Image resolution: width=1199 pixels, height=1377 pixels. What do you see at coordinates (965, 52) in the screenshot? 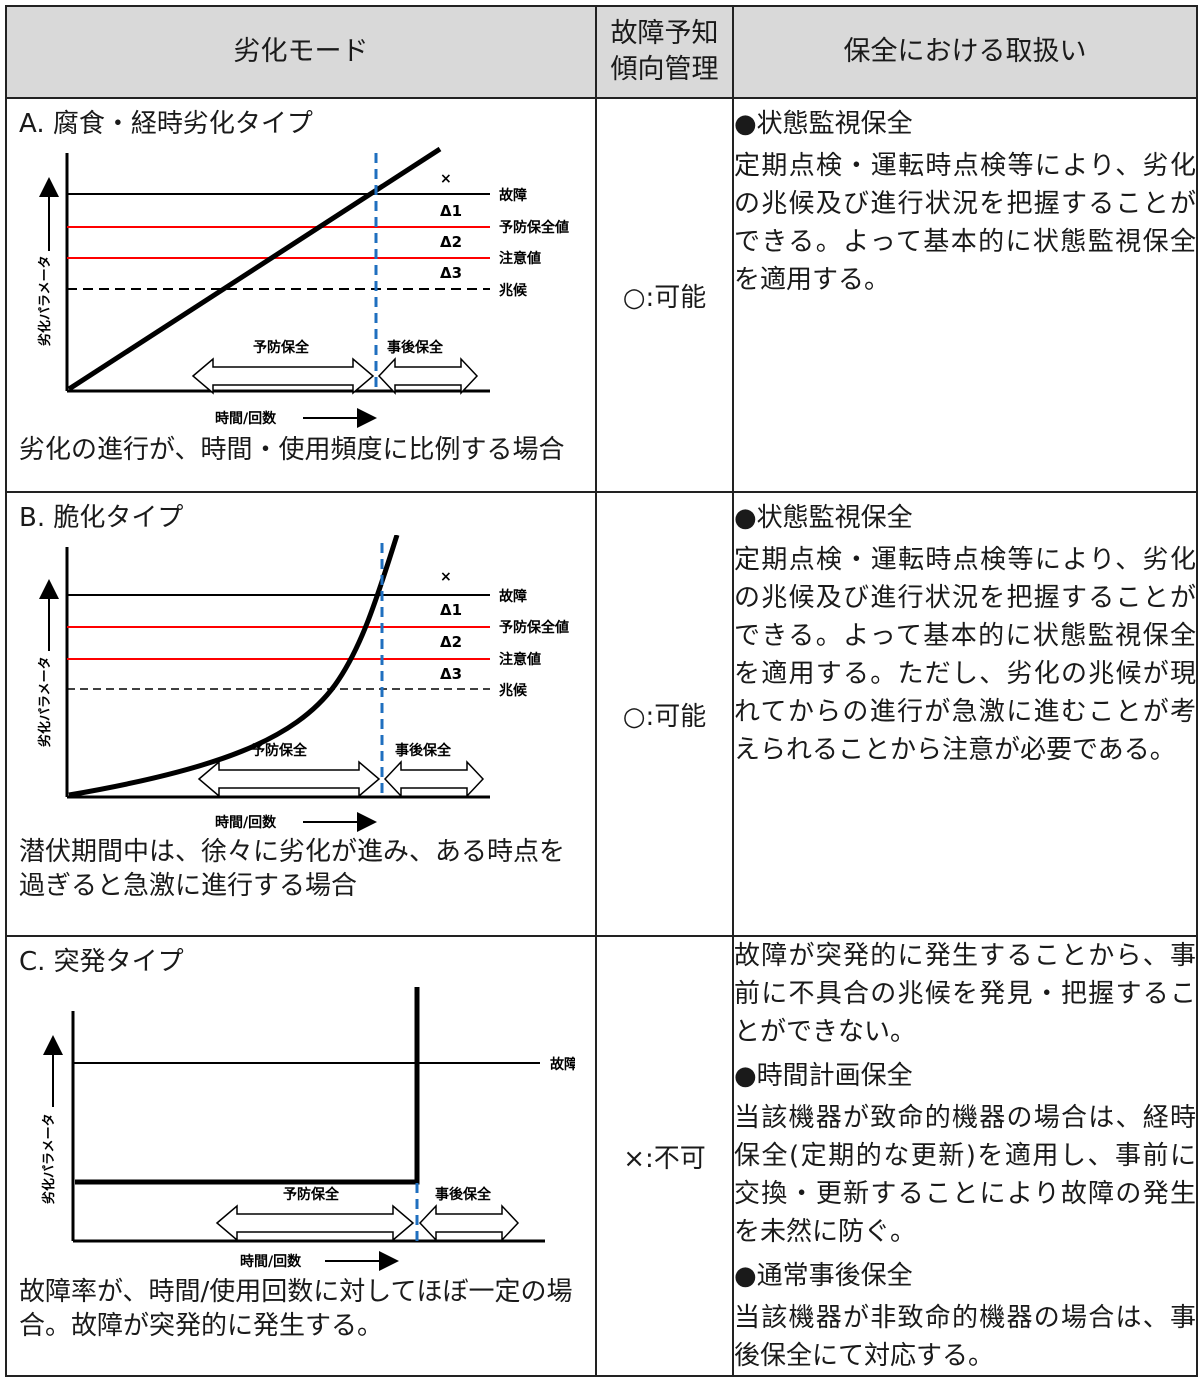
I see `header-maintenance: 保全における取扱い` at bounding box center [965, 52].